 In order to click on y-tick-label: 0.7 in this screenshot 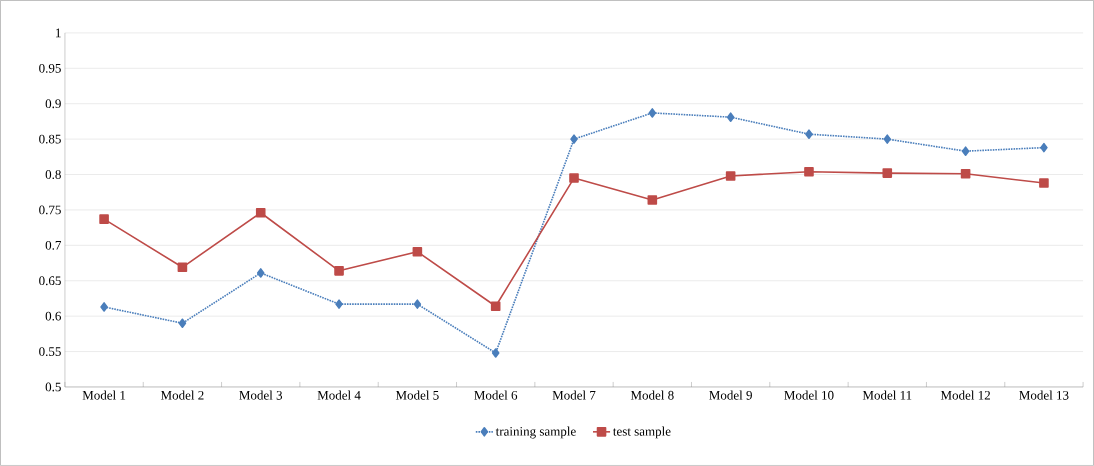, I will do `click(53, 245)`.